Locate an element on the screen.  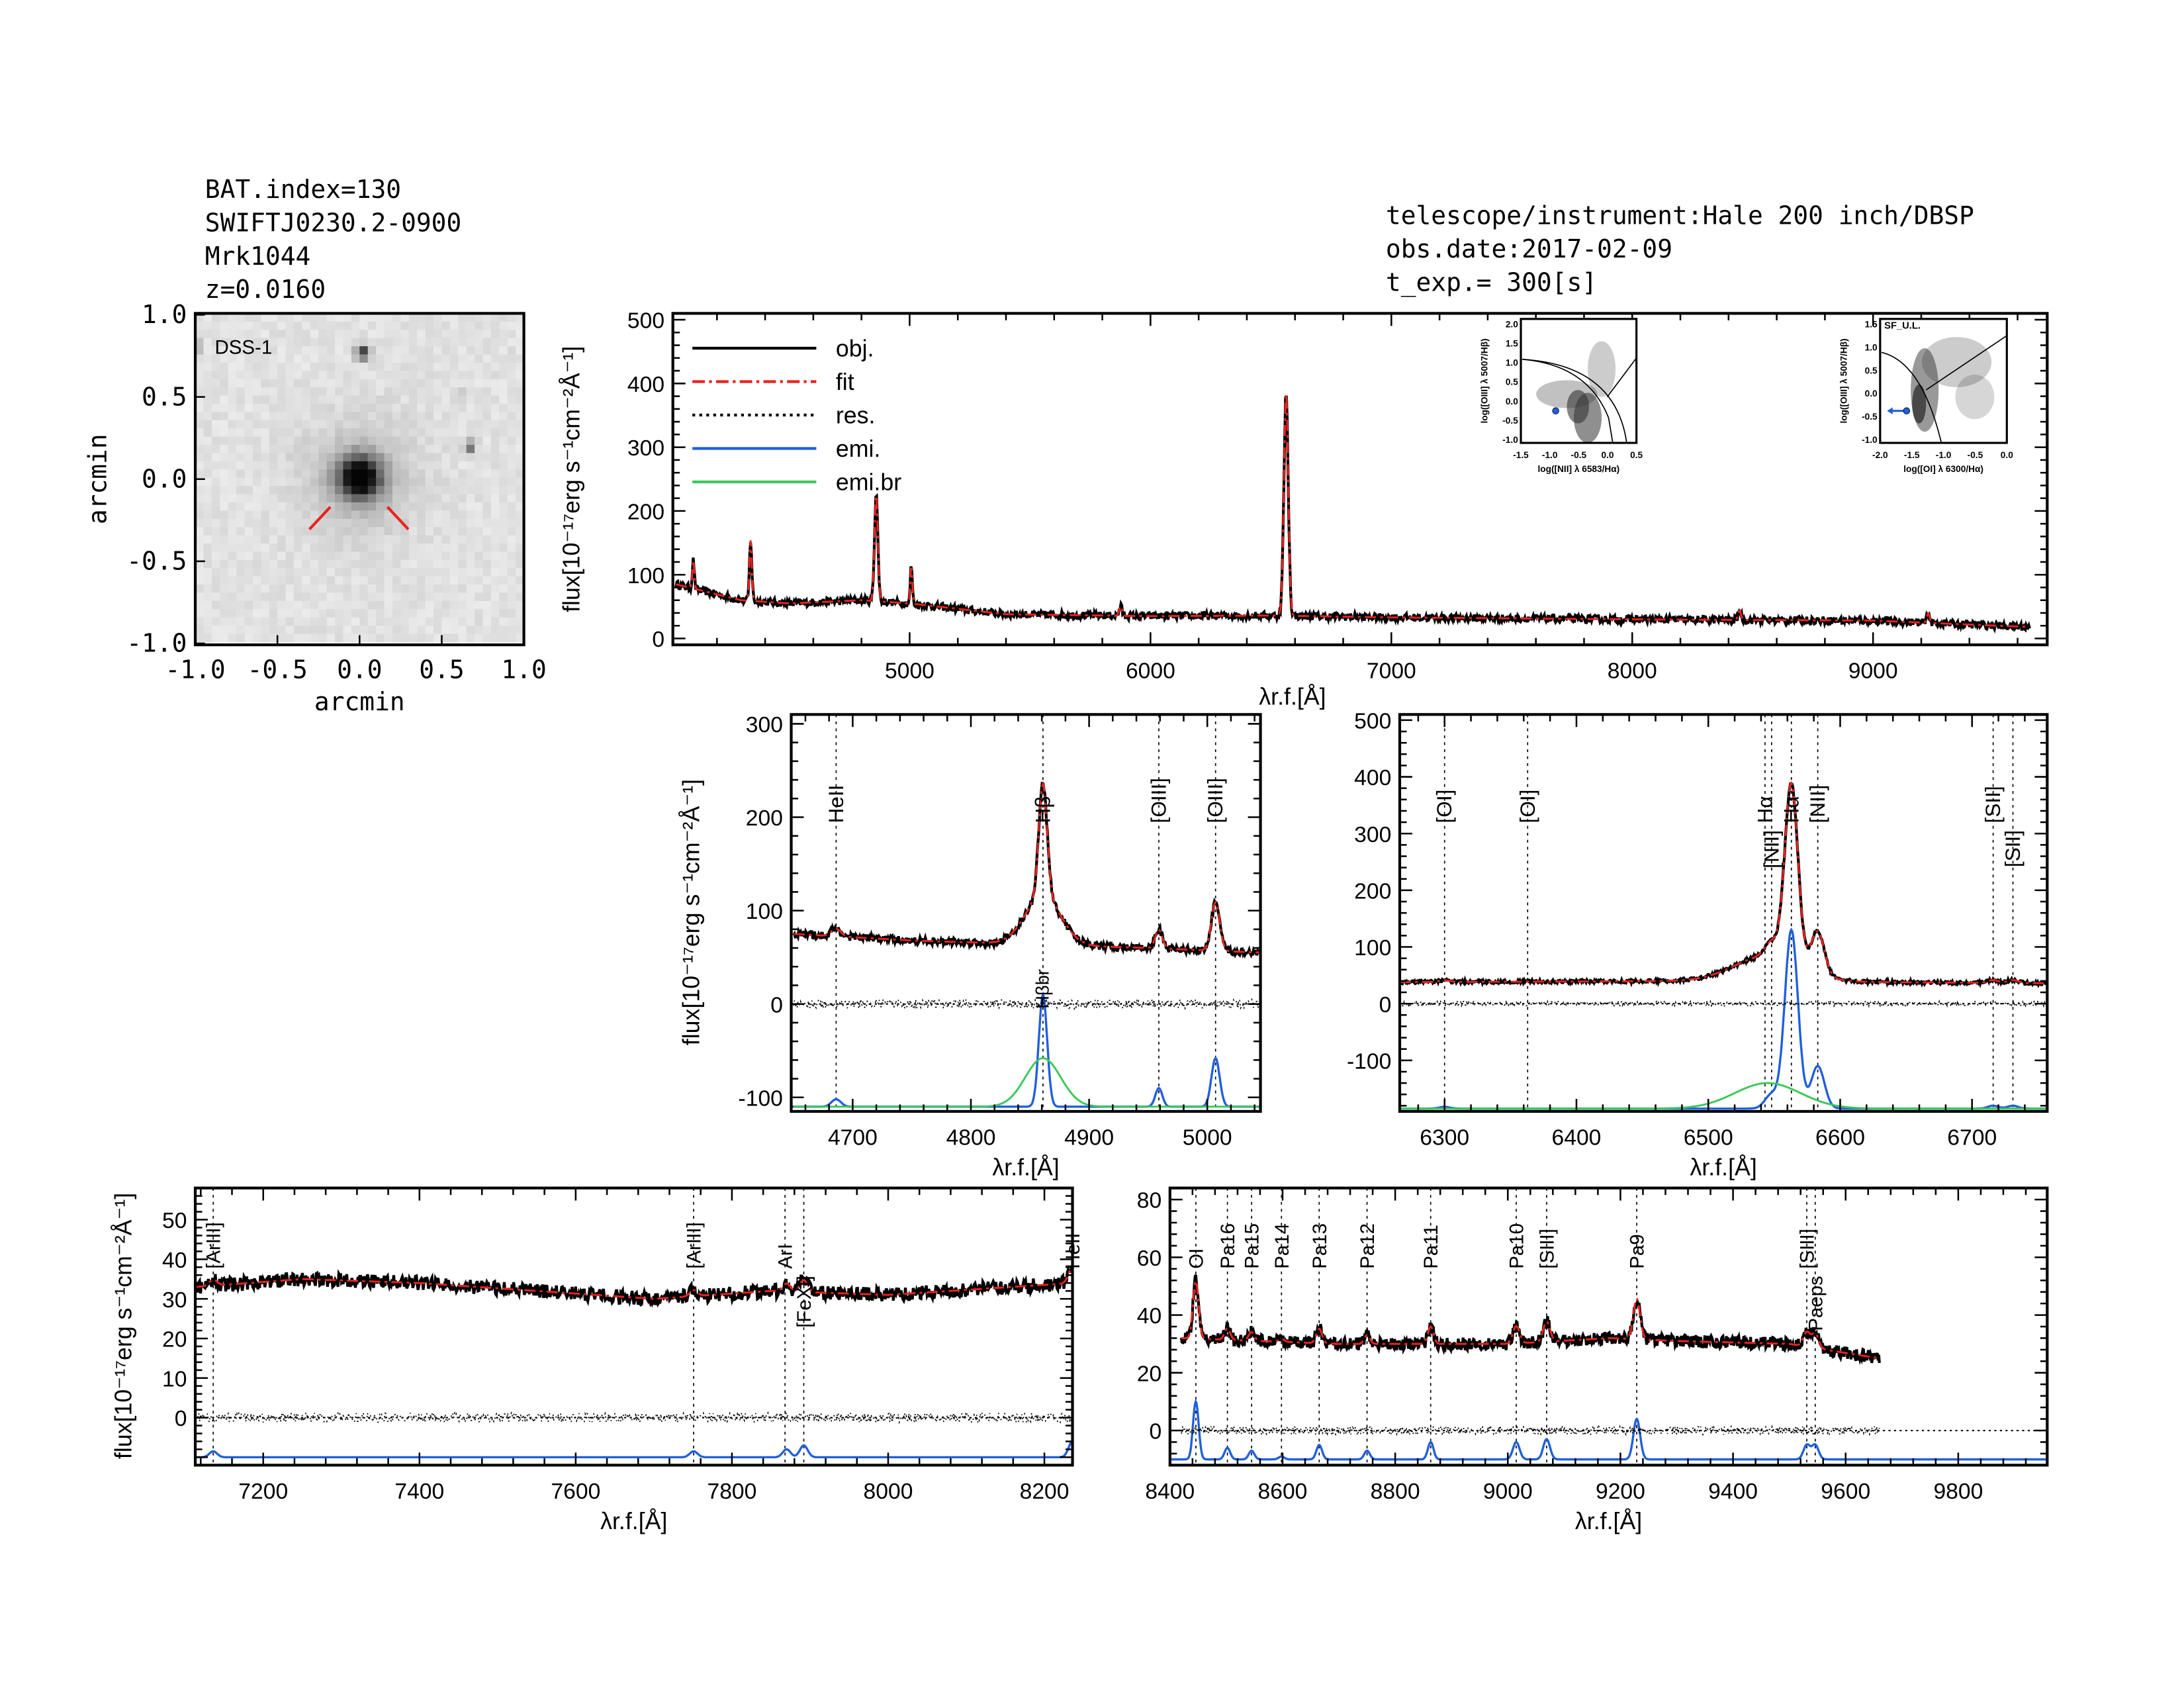
seyfert-liner-line is located at coordinates (1621, 377).